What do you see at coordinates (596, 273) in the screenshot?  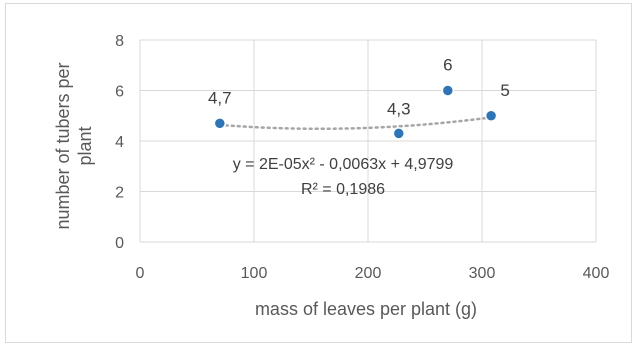 I see `x-tick-label: 400` at bounding box center [596, 273].